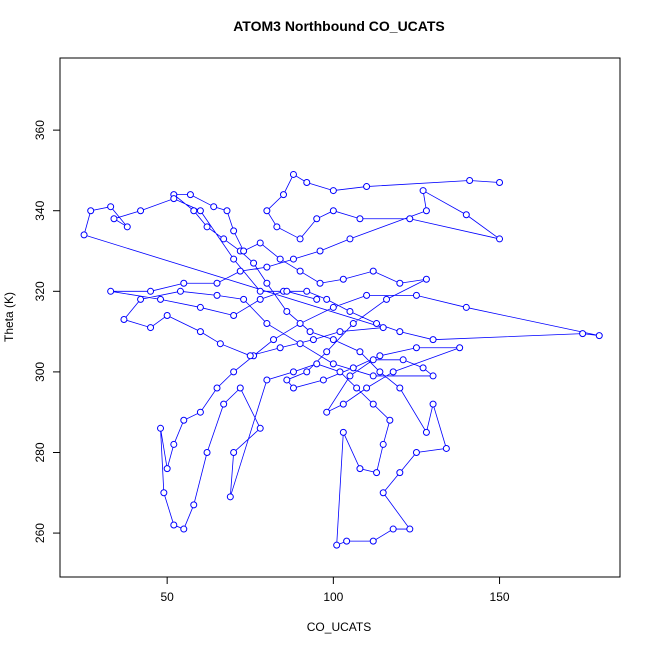  I want to click on x-tick-label: 50, so click(167, 597).